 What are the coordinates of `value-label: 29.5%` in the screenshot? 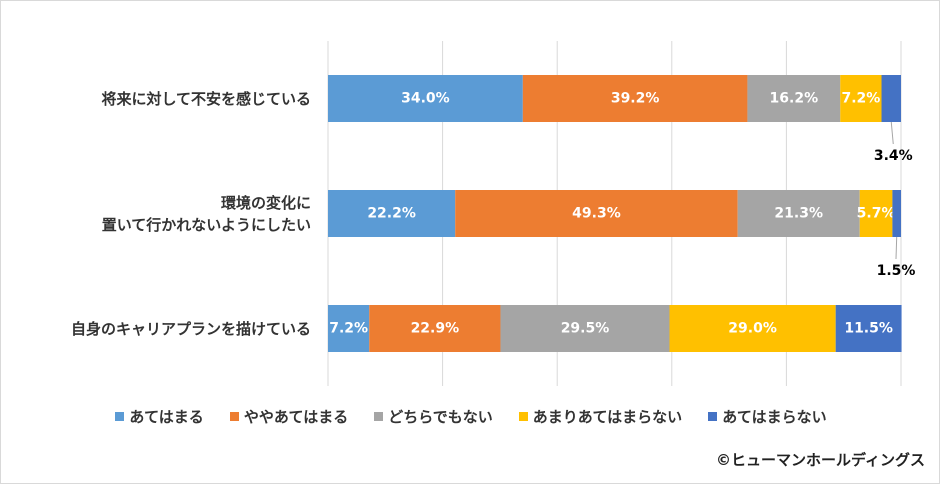 It's located at (585, 329).